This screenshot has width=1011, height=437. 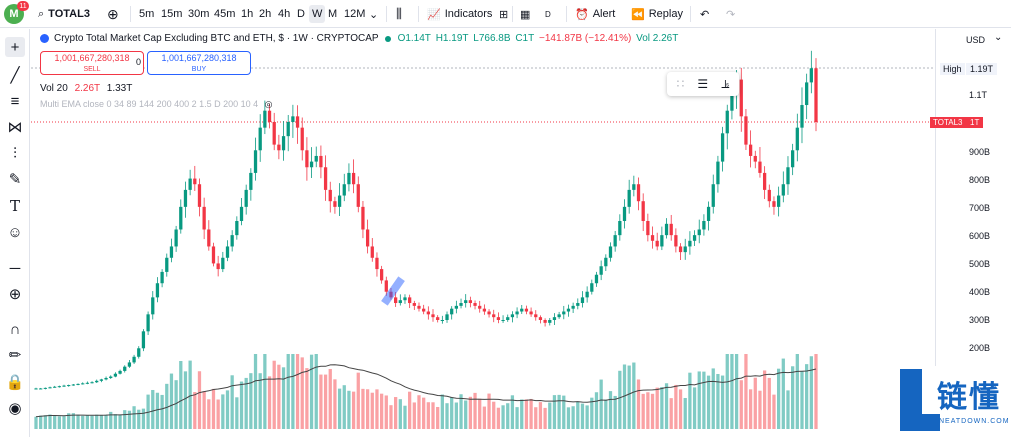 I want to click on layout-d-button: D, so click(x=548, y=14).